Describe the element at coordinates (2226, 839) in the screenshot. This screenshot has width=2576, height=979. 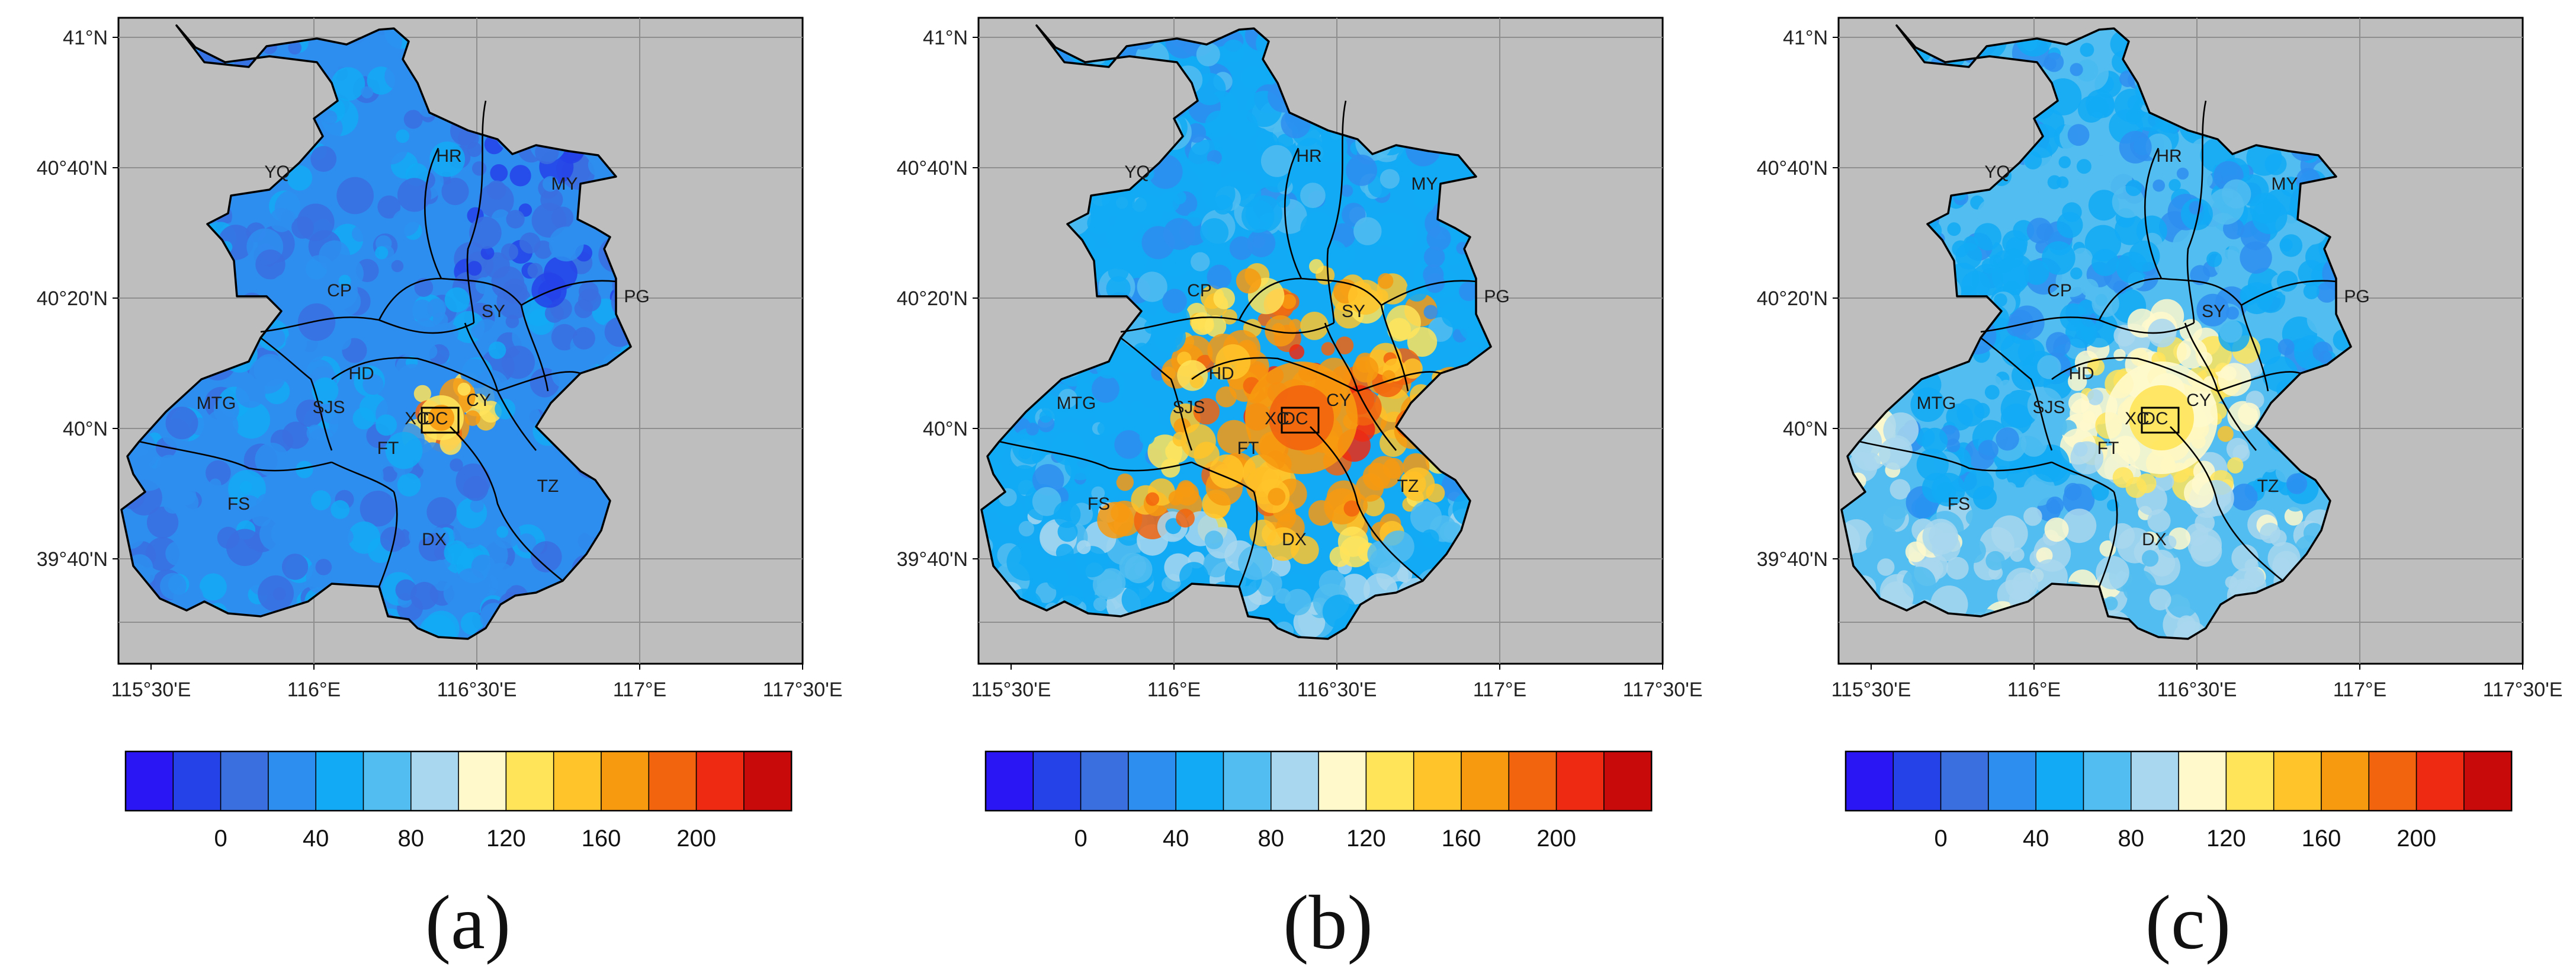
I see `colorbar-tick-label: 120` at that location.